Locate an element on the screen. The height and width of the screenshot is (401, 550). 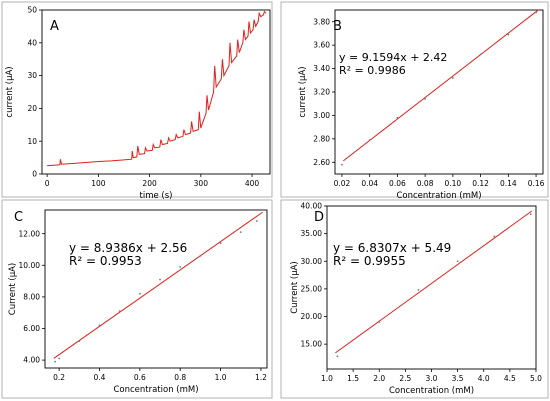
y-tick-label: 10.00 is located at coordinates (30, 265).